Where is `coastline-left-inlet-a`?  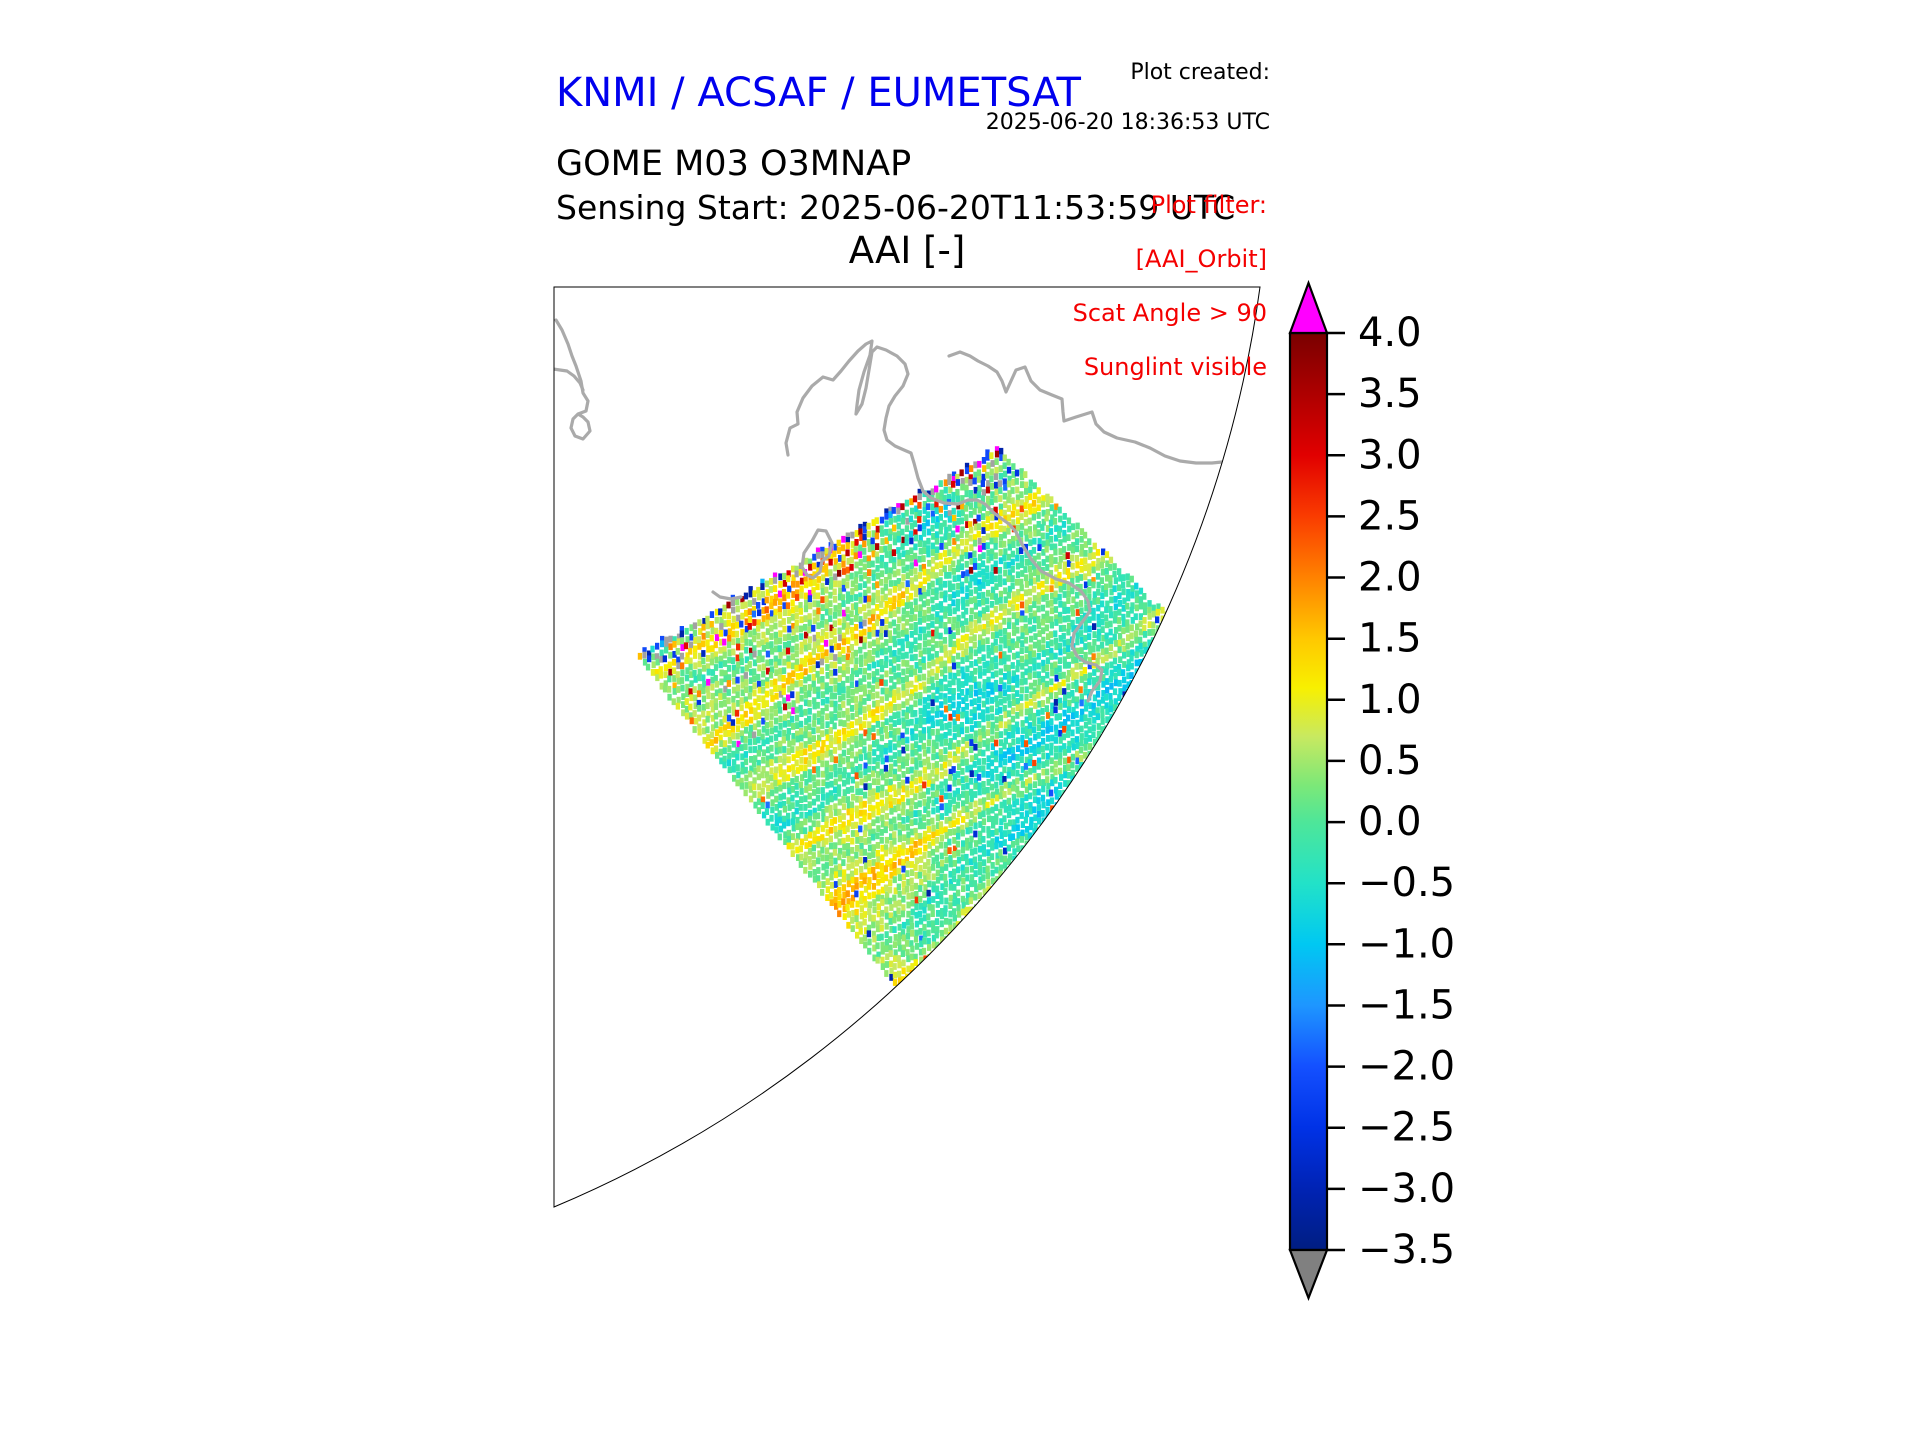
coastline-left-inlet-a is located at coordinates (573, 379).